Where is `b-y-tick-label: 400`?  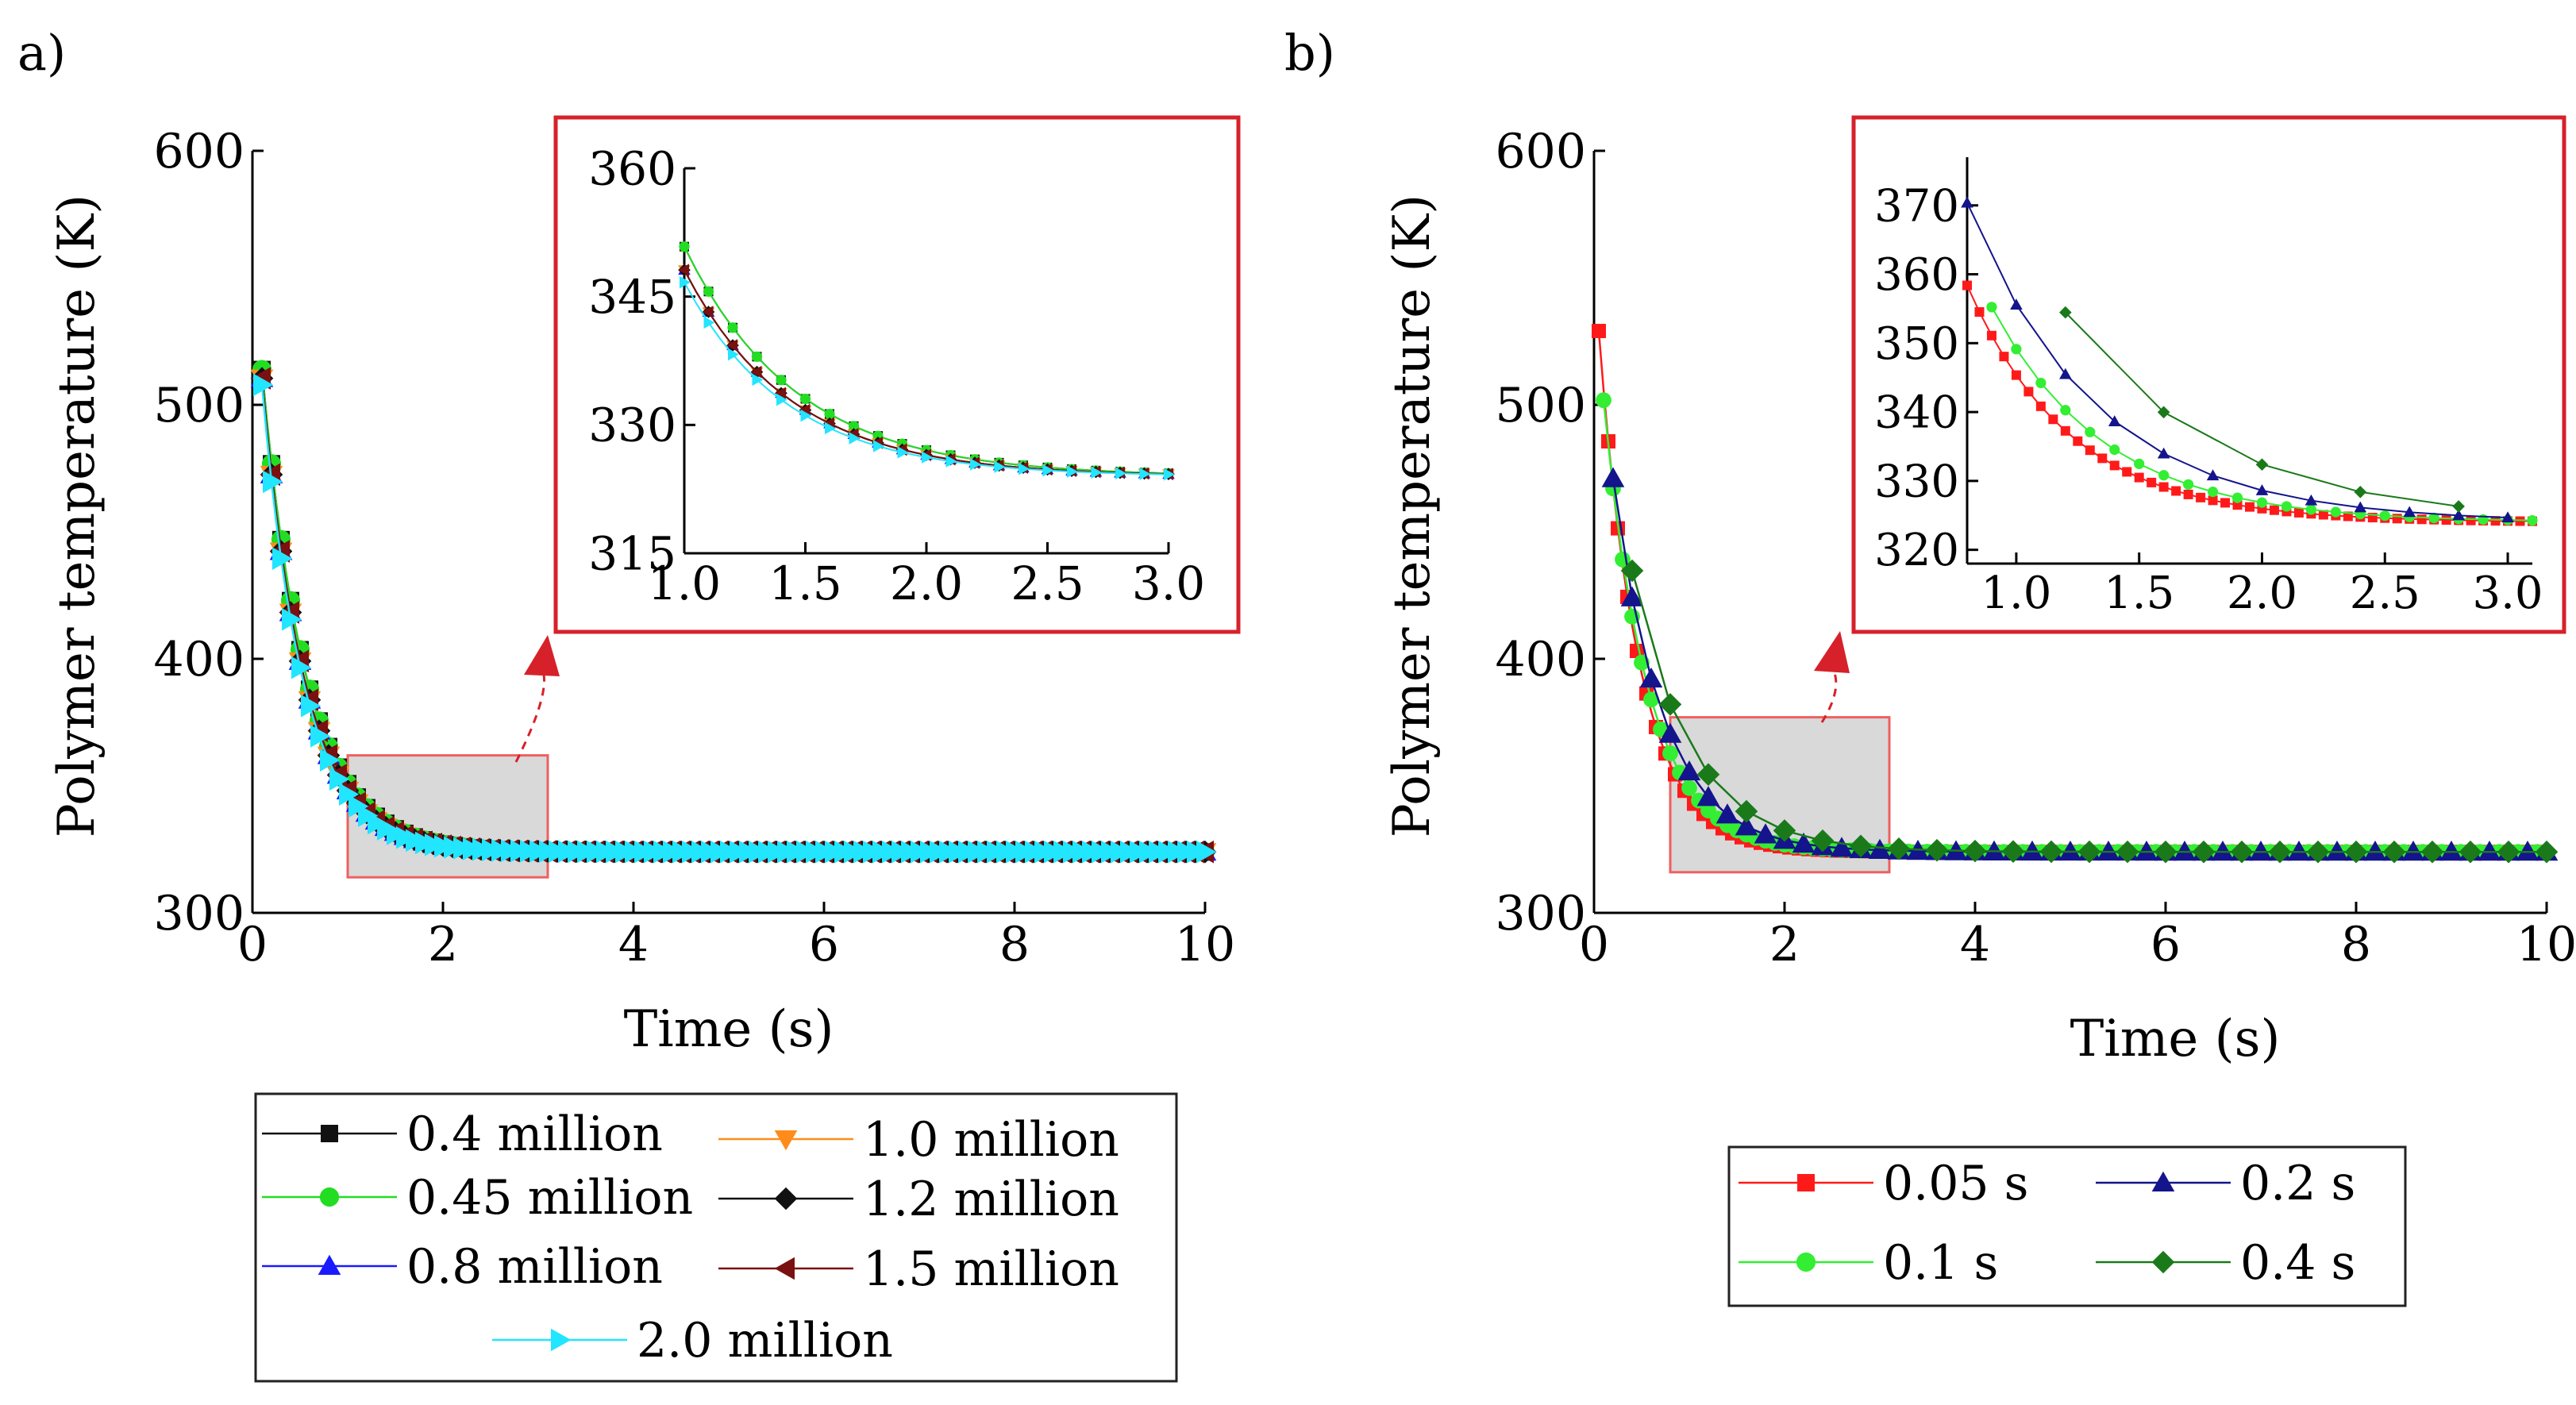
b-y-tick-label: 400 is located at coordinates (1540, 659).